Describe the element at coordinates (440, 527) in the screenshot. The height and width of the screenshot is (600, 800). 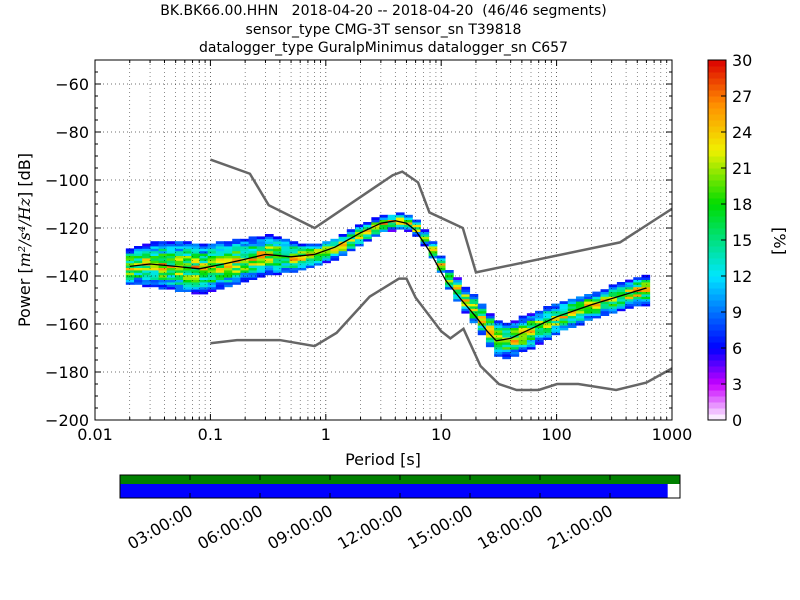
I see `time-tick-label: 15:00:00` at that location.